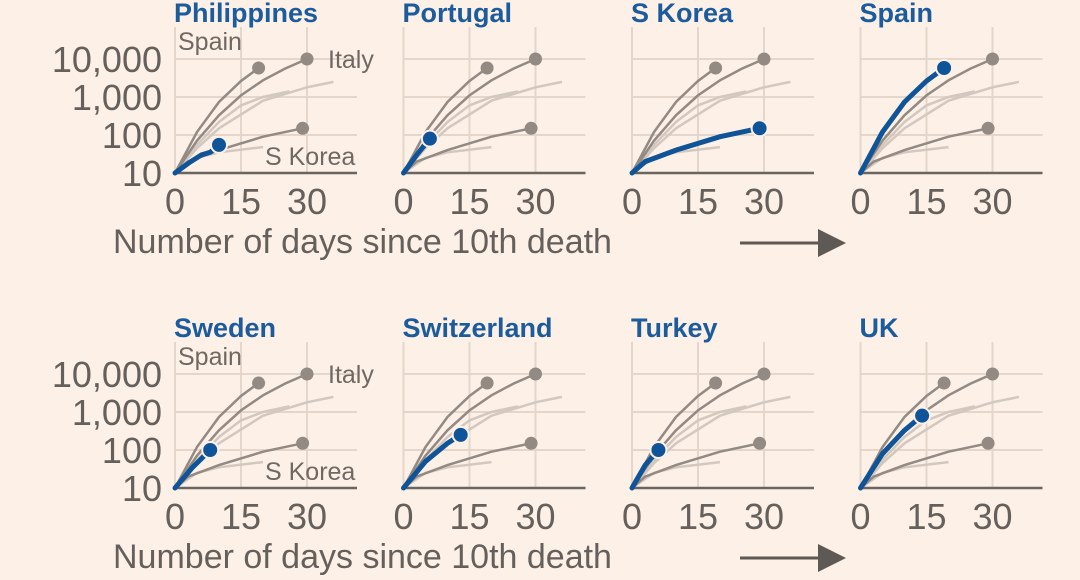 This screenshot has height=580, width=1080. Describe the element at coordinates (682, 14) in the screenshot. I see `panel-title: S Korea` at that location.